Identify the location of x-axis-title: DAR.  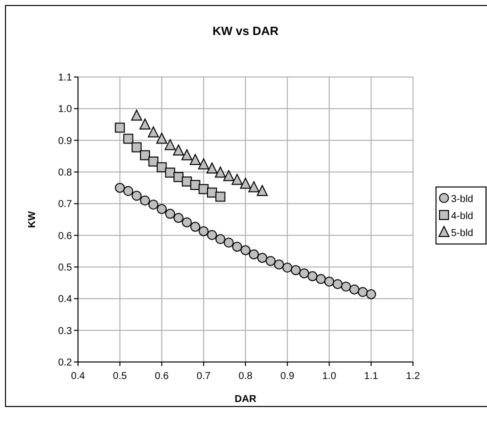
(246, 399).